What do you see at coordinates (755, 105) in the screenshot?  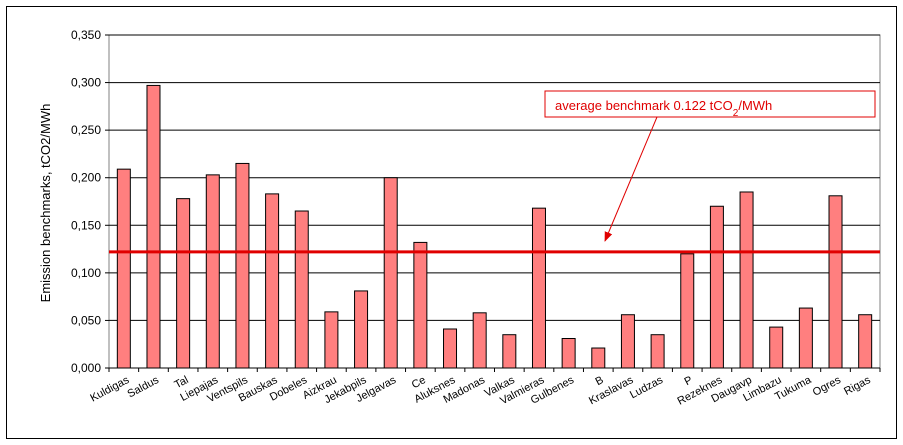 I see `annotation-suffix: /MWh` at bounding box center [755, 105].